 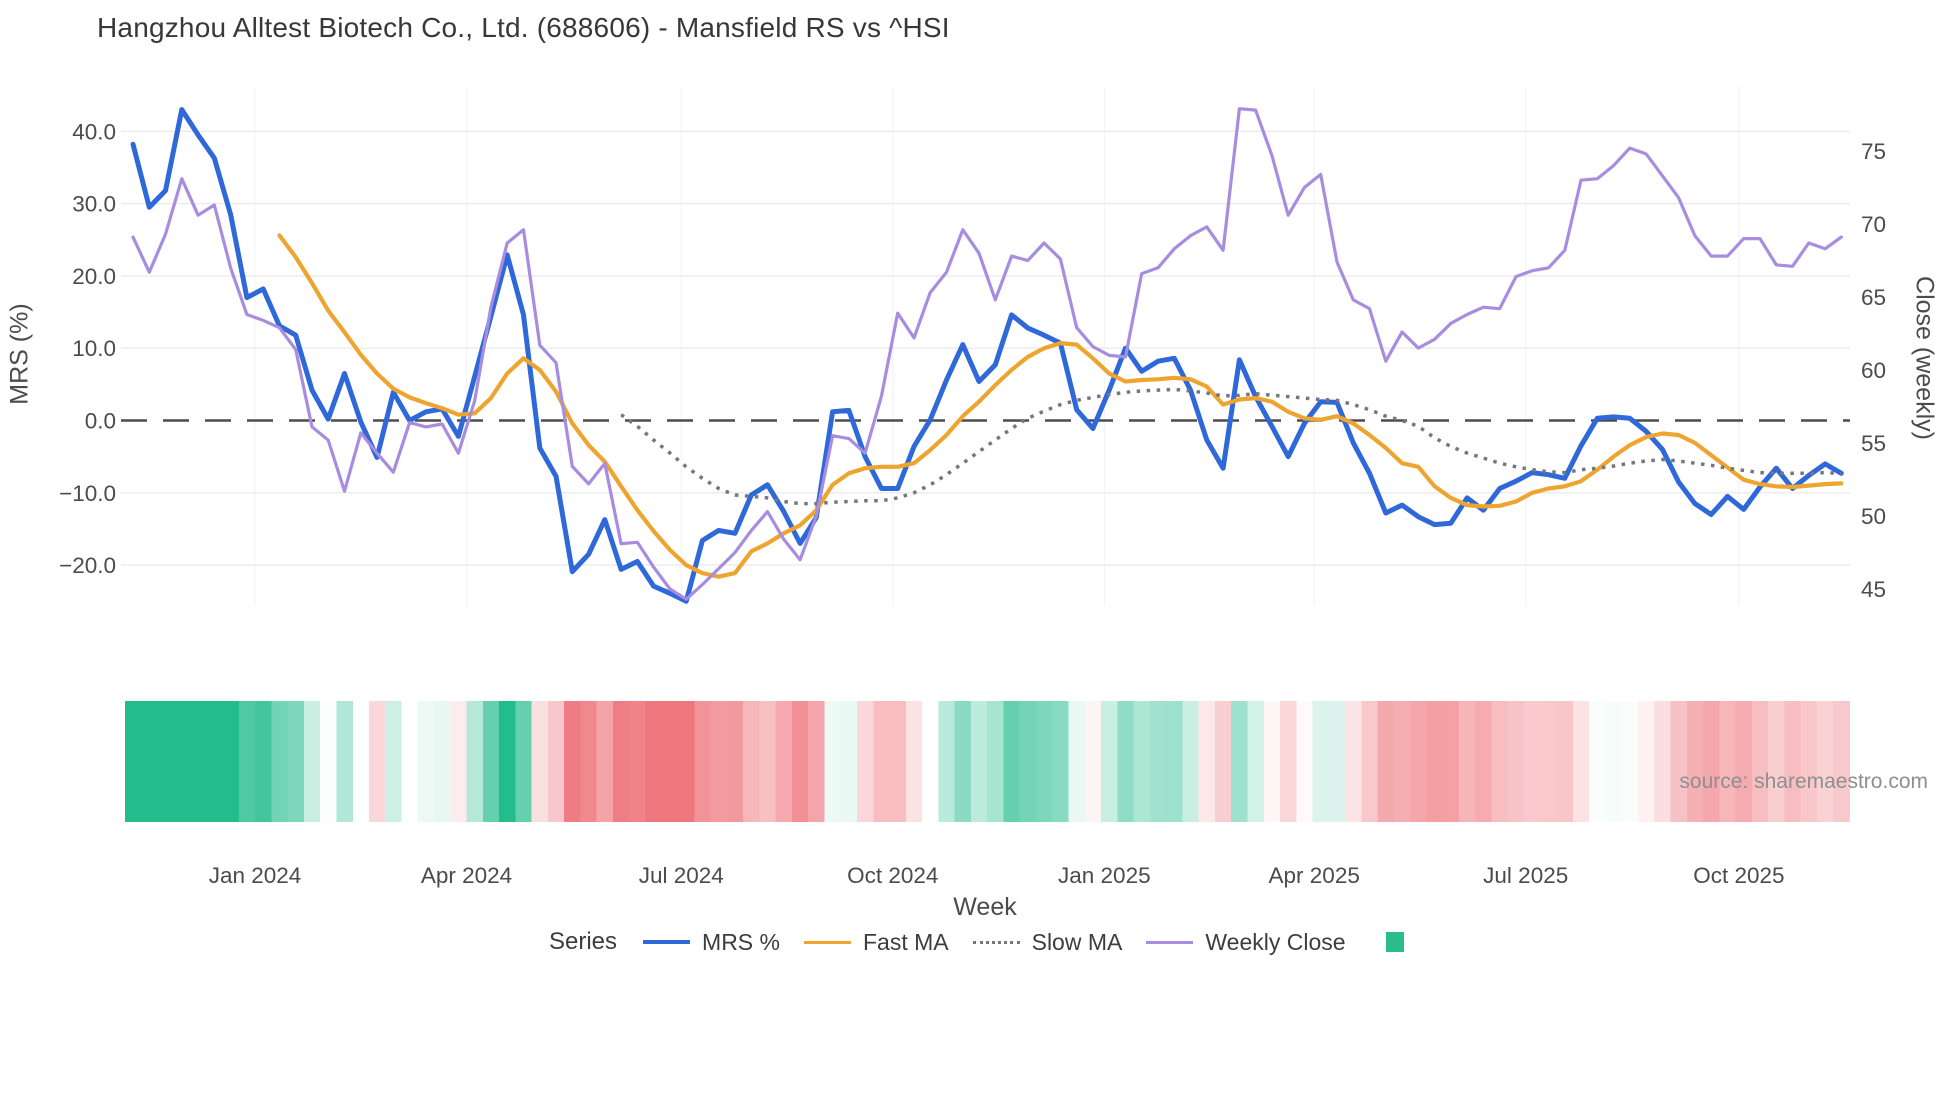 What do you see at coordinates (1873, 297) in the screenshot?
I see `right-tick-label: 65` at bounding box center [1873, 297].